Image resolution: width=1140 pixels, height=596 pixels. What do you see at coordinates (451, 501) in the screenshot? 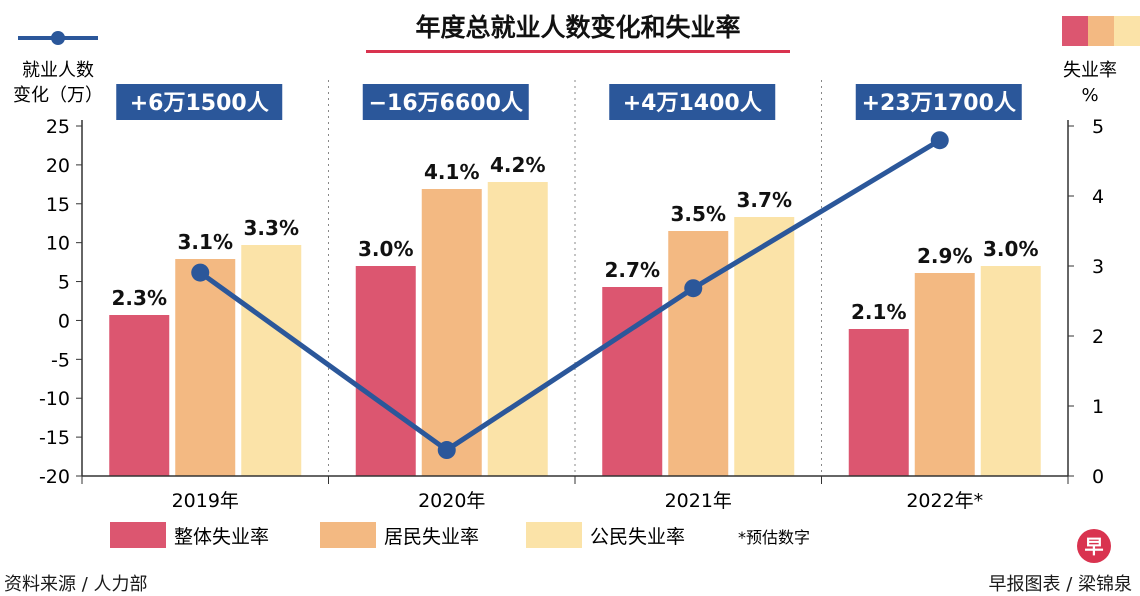
I see `category-label: 2020年` at bounding box center [451, 501].